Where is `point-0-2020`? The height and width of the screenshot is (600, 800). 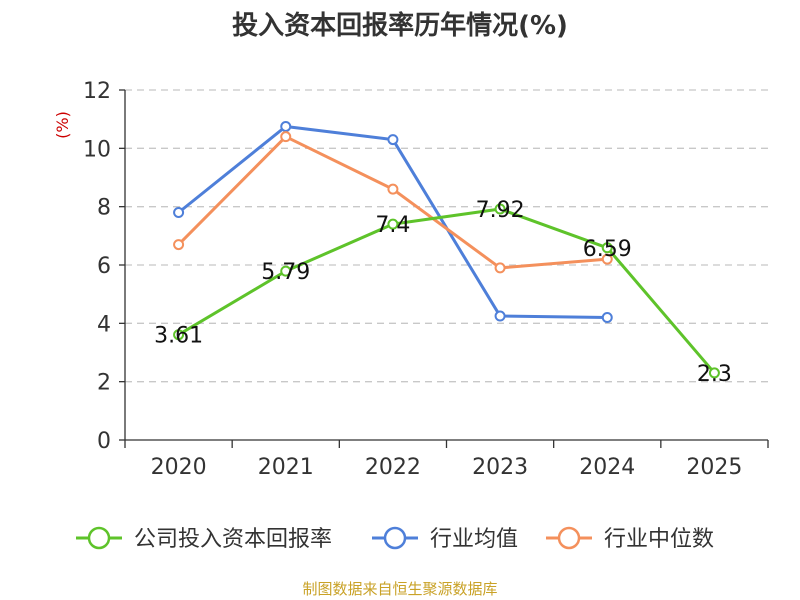
point-0-2020 is located at coordinates (179, 335).